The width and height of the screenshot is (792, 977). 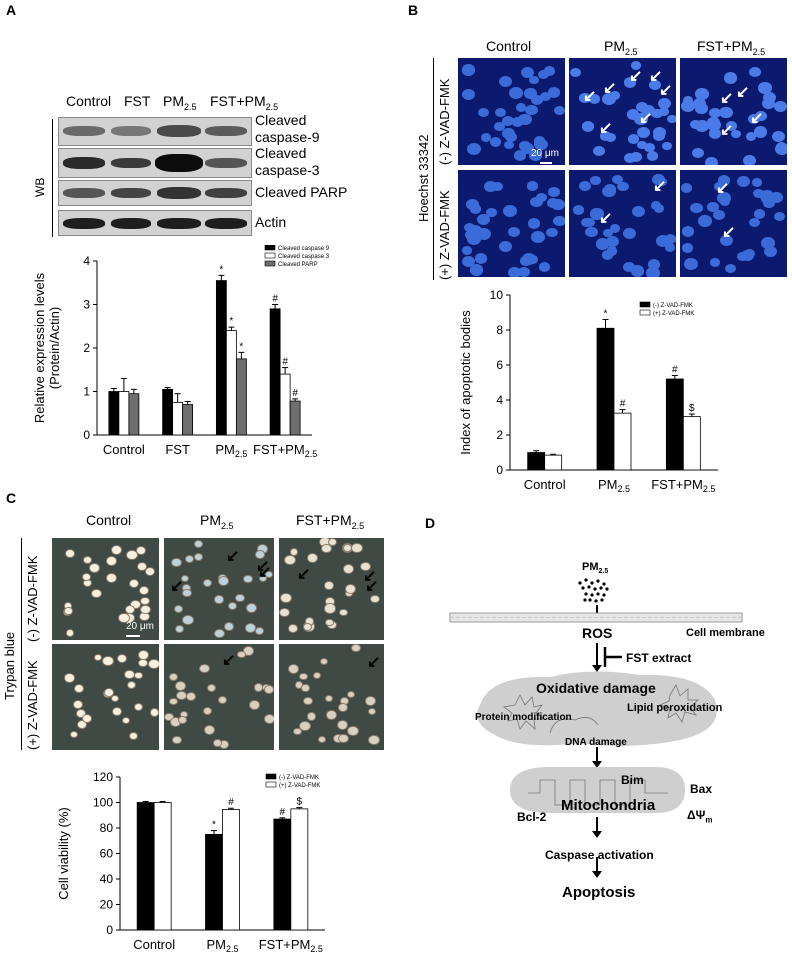 I want to click on b-img-control-minus, so click(x=511, y=111).